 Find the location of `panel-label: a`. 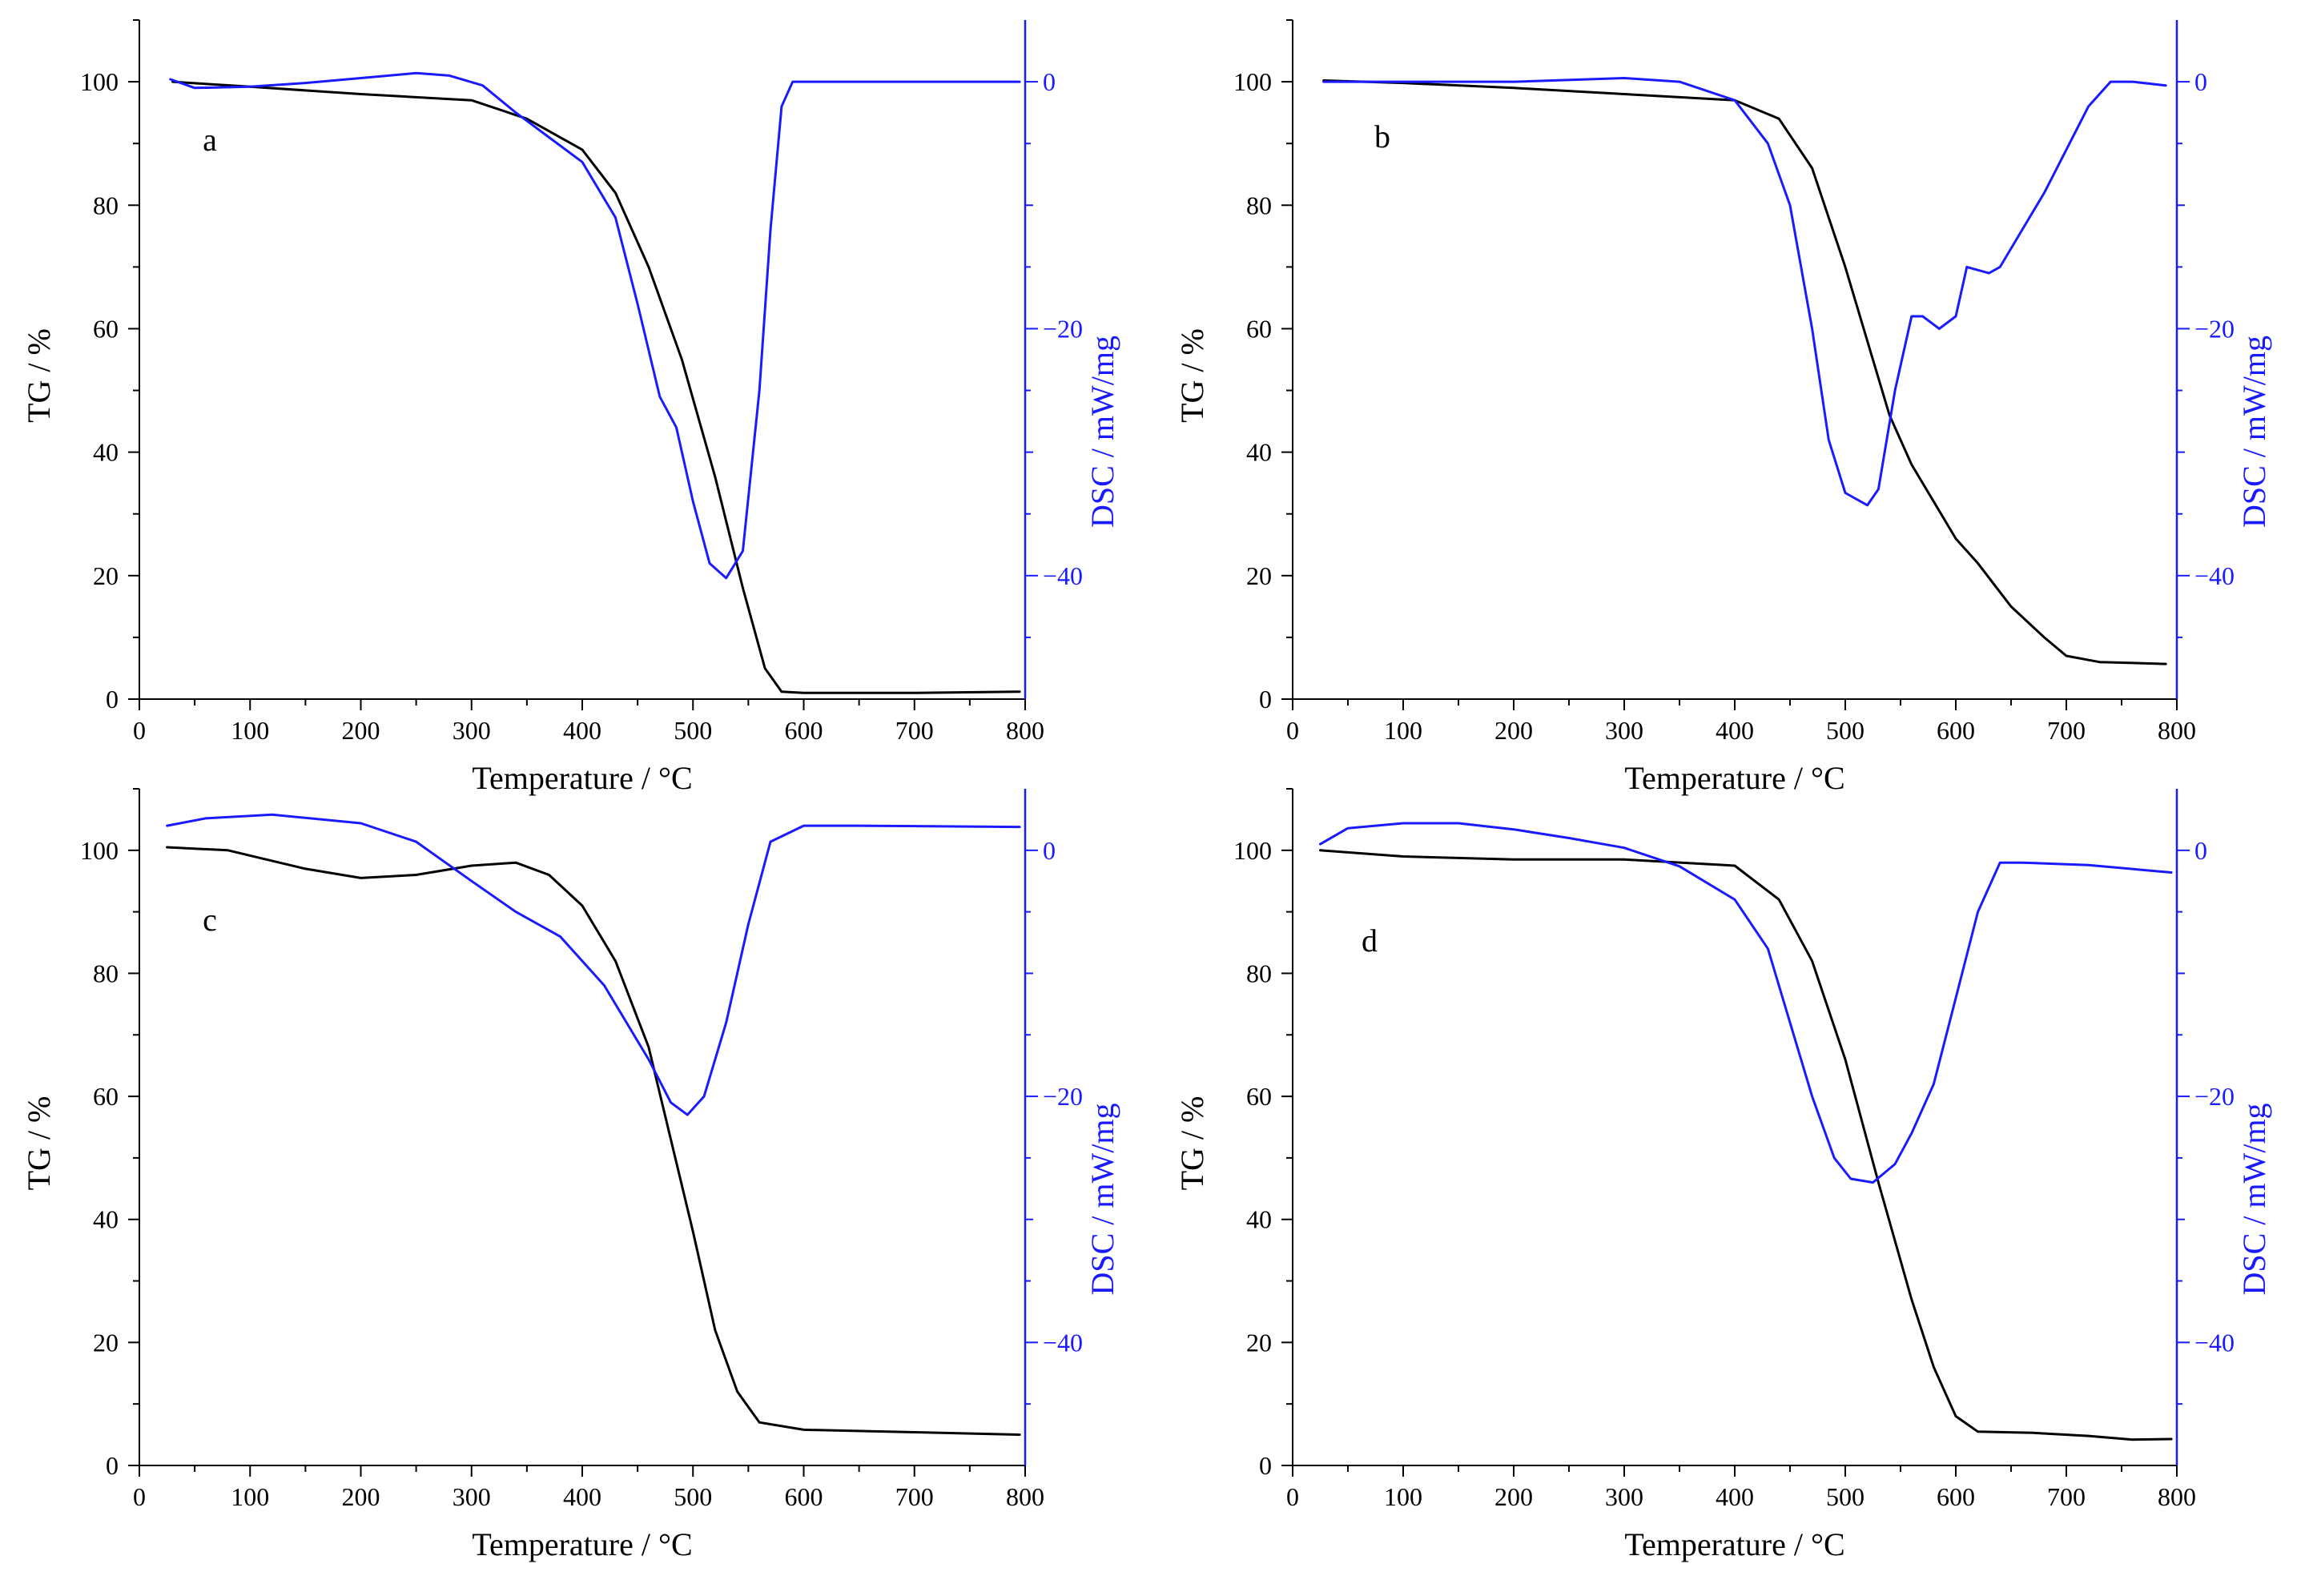

panel-label: a is located at coordinates (210, 140).